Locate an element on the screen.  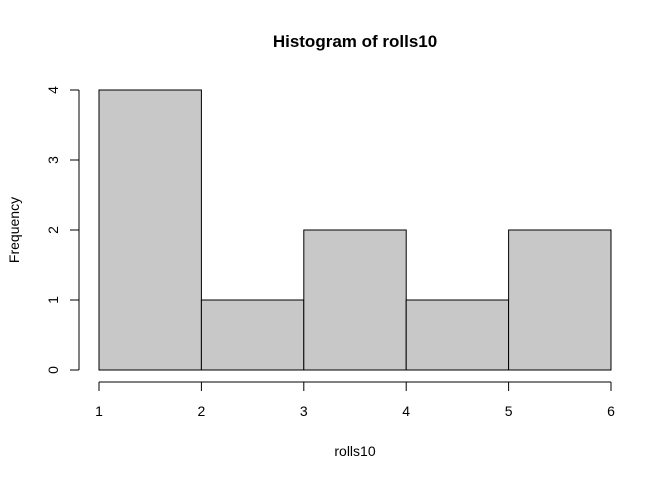
x-tick-label: 6 is located at coordinates (611, 411).